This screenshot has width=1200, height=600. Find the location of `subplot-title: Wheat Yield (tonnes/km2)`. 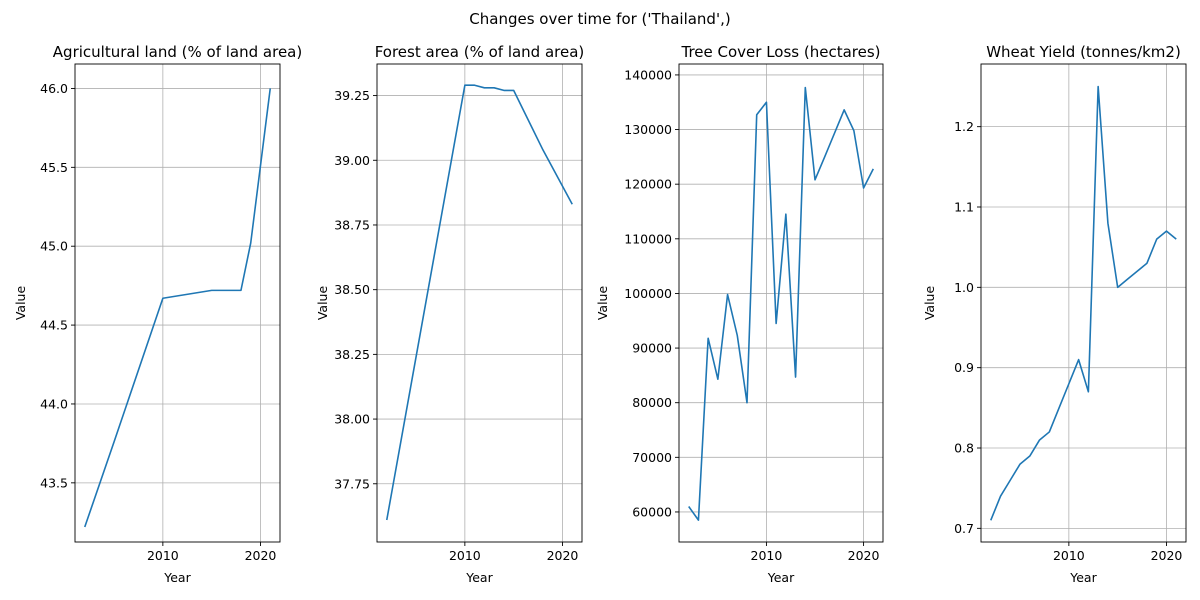

subplot-title: Wheat Yield (tonnes/km2) is located at coordinates (1083, 52).